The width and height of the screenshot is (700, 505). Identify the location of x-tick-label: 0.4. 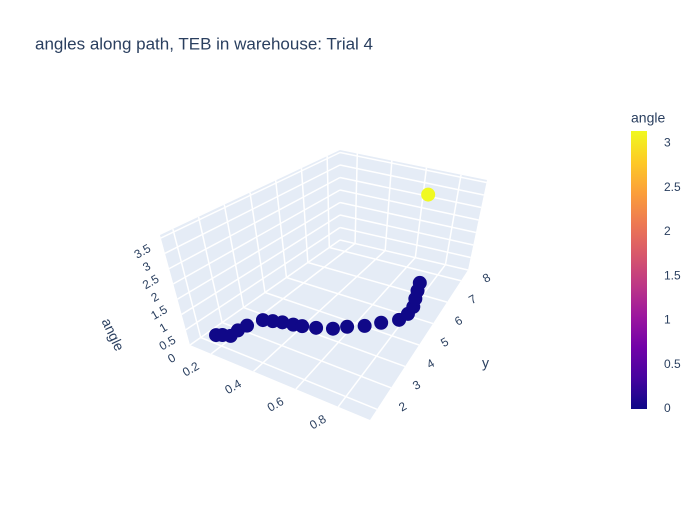
(233, 386).